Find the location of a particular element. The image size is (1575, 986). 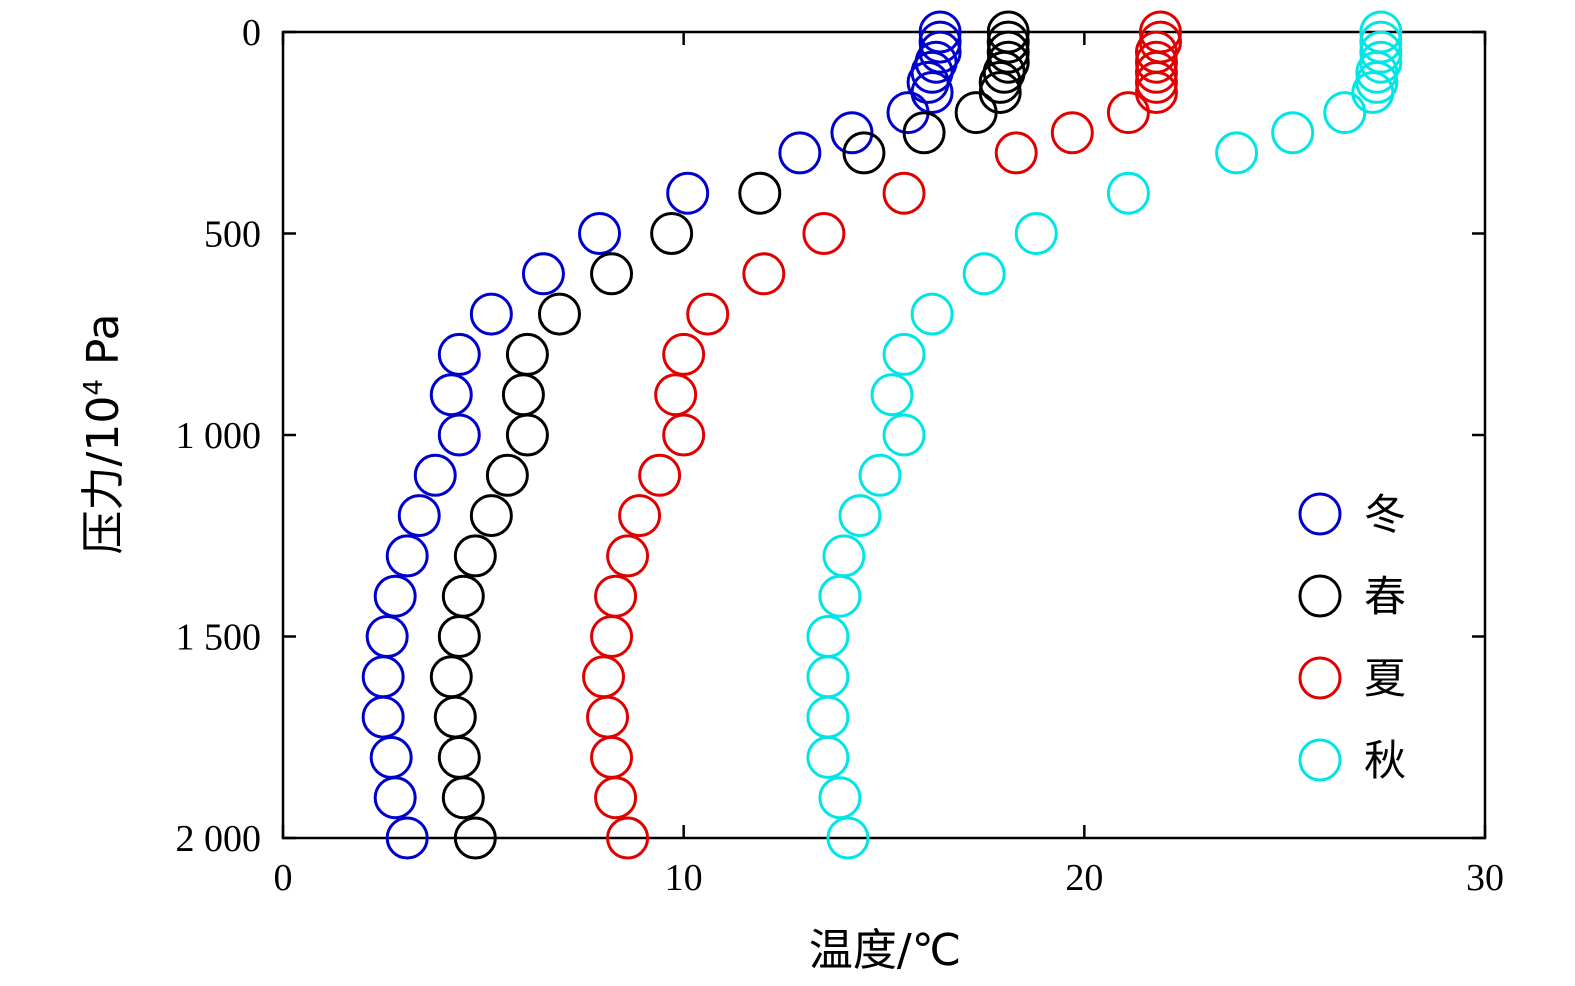

x-axis-title: 温度/℃ is located at coordinates (885, 950).